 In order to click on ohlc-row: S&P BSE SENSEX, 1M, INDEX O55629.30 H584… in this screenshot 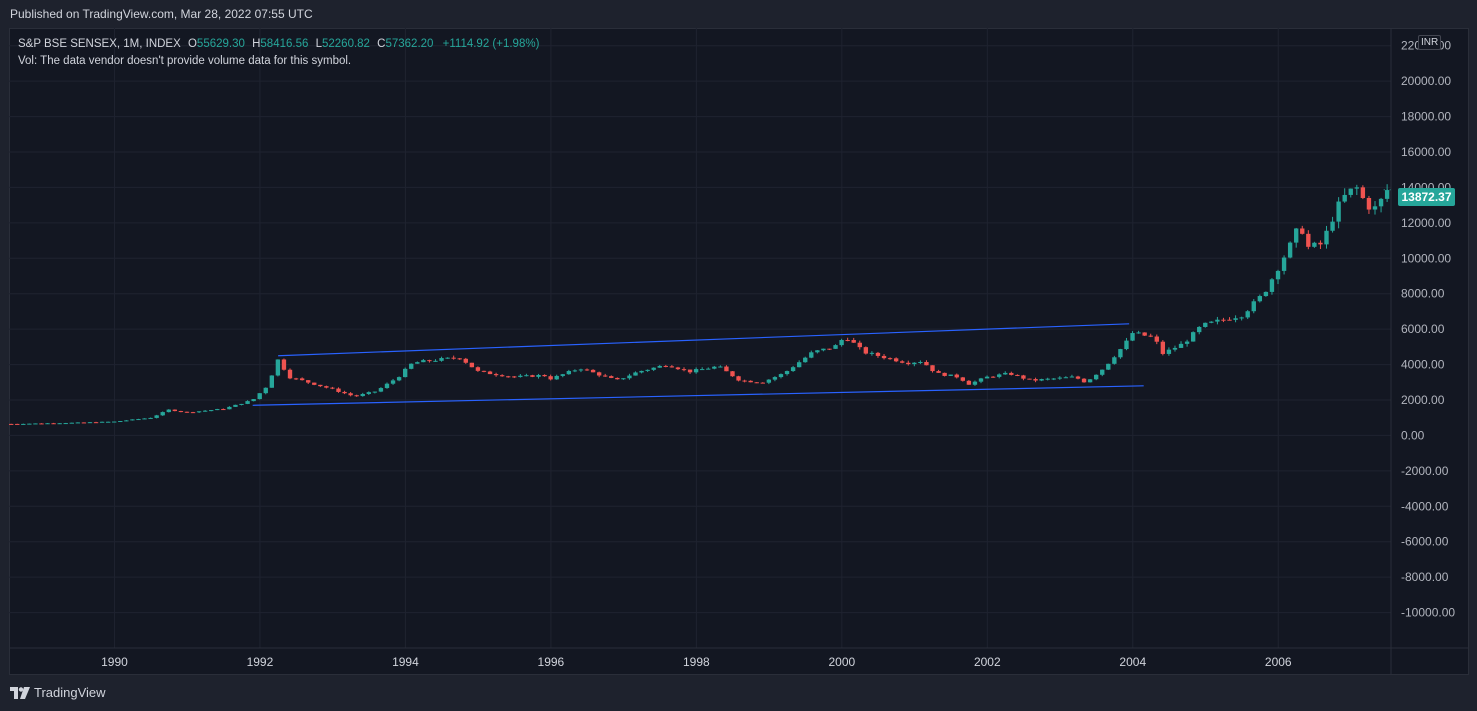, I will do `click(278, 44)`.